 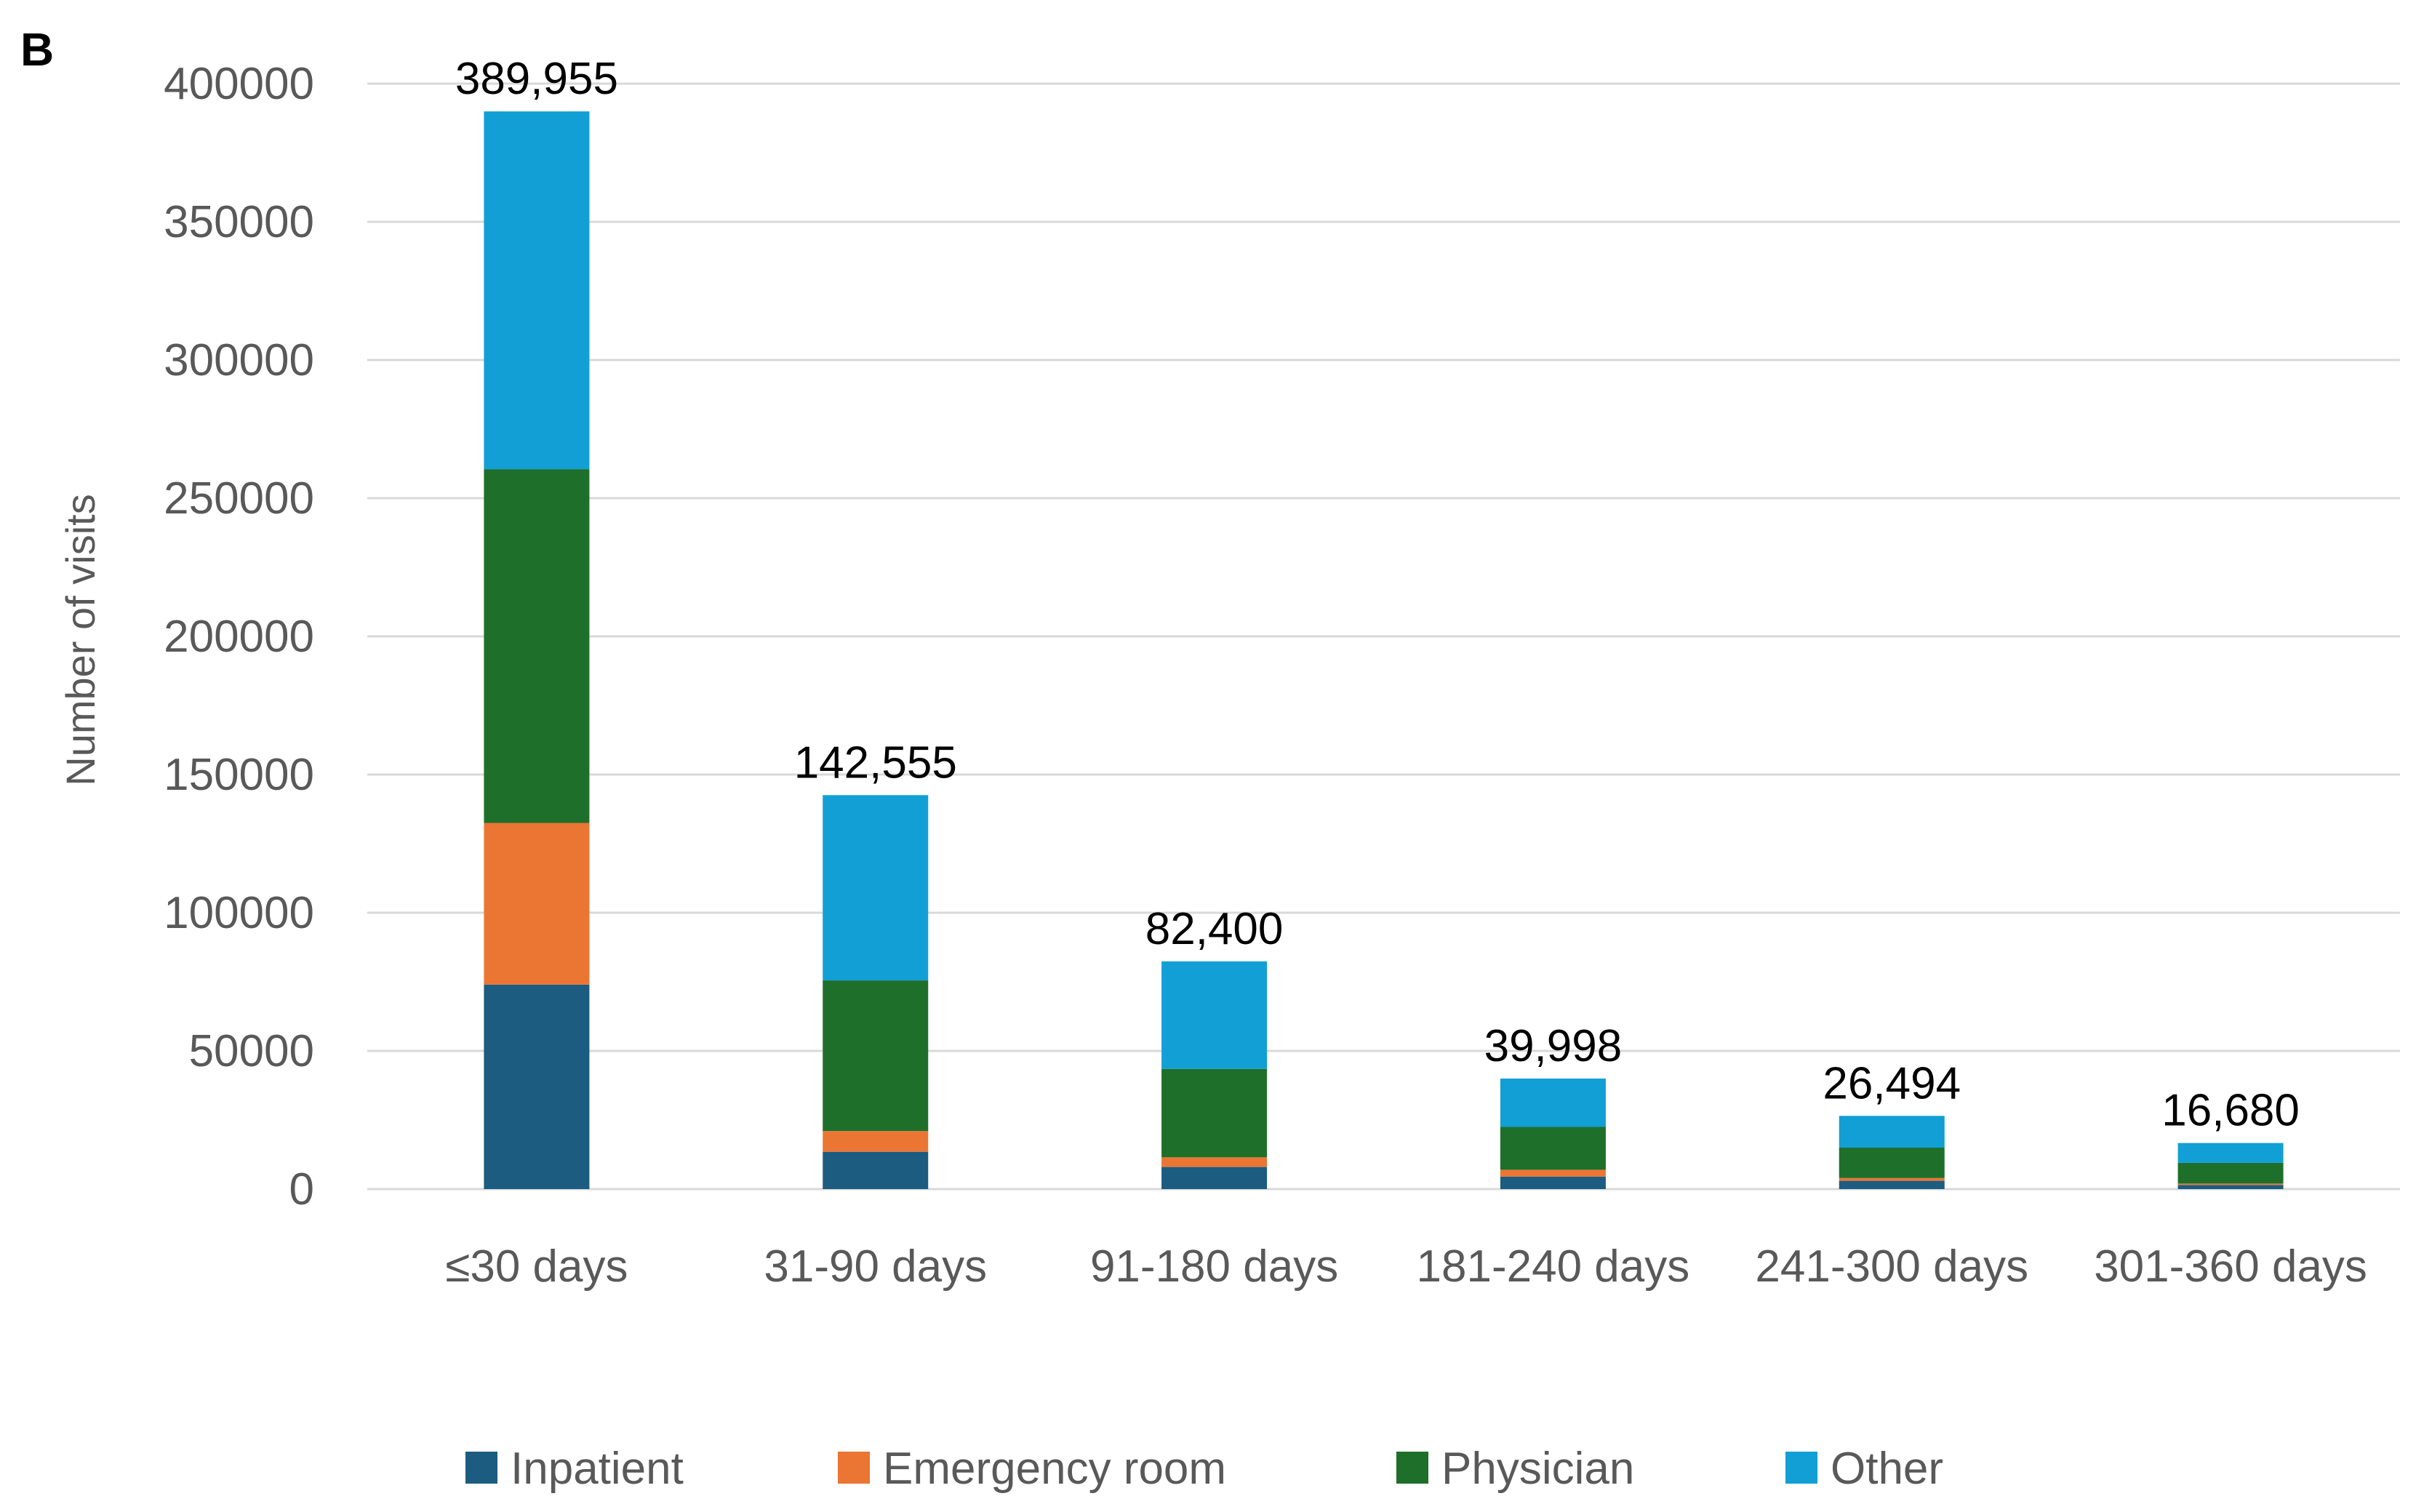 What do you see at coordinates (1214, 1266) in the screenshot?
I see `x-tick-label: 91-180 days` at bounding box center [1214, 1266].